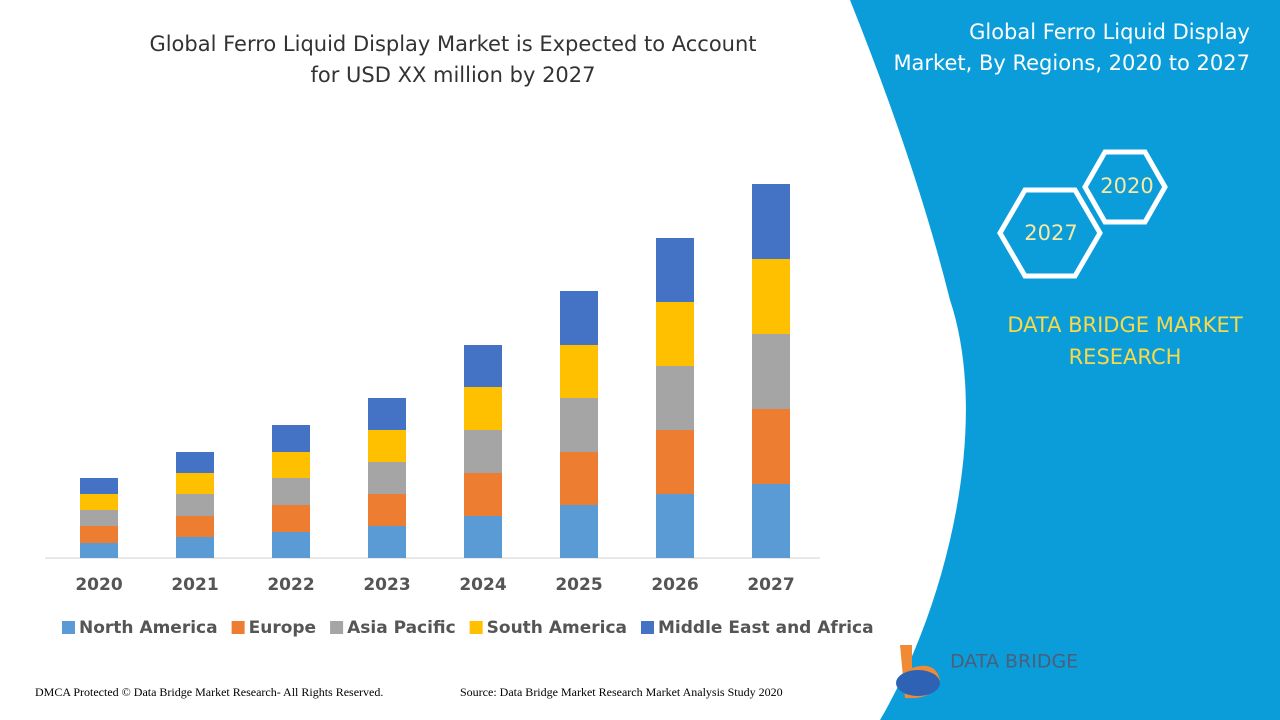 This screenshot has width=1280, height=720. Describe the element at coordinates (1124, 325) in the screenshot. I see `brand-text: DATA BRIDGE MARKET` at that location.